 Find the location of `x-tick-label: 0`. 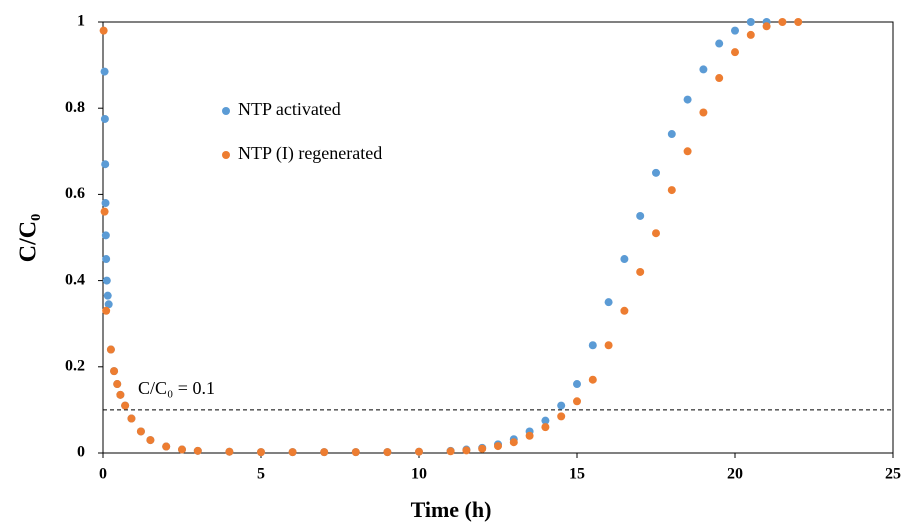

x-tick-label: 0 is located at coordinates (103, 474).